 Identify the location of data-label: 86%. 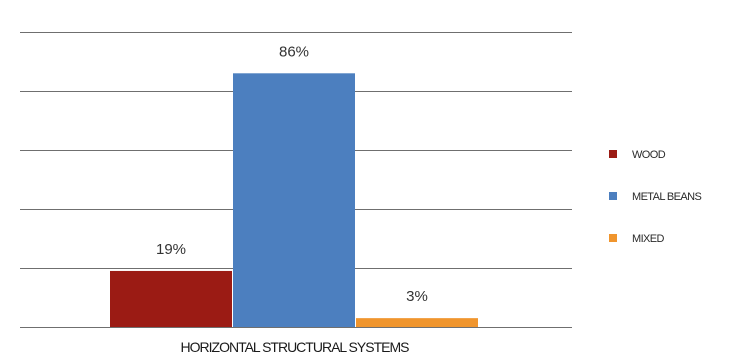
(294, 51).